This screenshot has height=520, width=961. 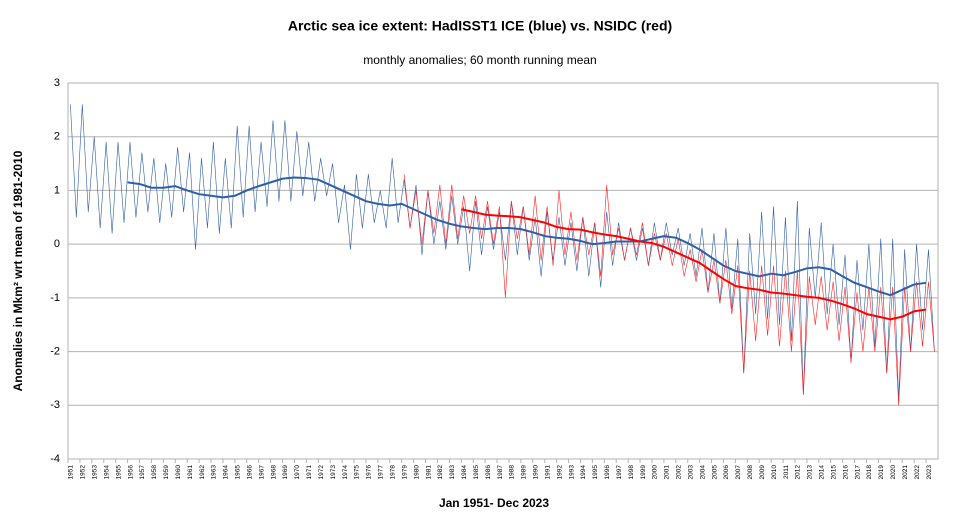 What do you see at coordinates (929, 472) in the screenshot?
I see `x-tick-label: 2023` at bounding box center [929, 472].